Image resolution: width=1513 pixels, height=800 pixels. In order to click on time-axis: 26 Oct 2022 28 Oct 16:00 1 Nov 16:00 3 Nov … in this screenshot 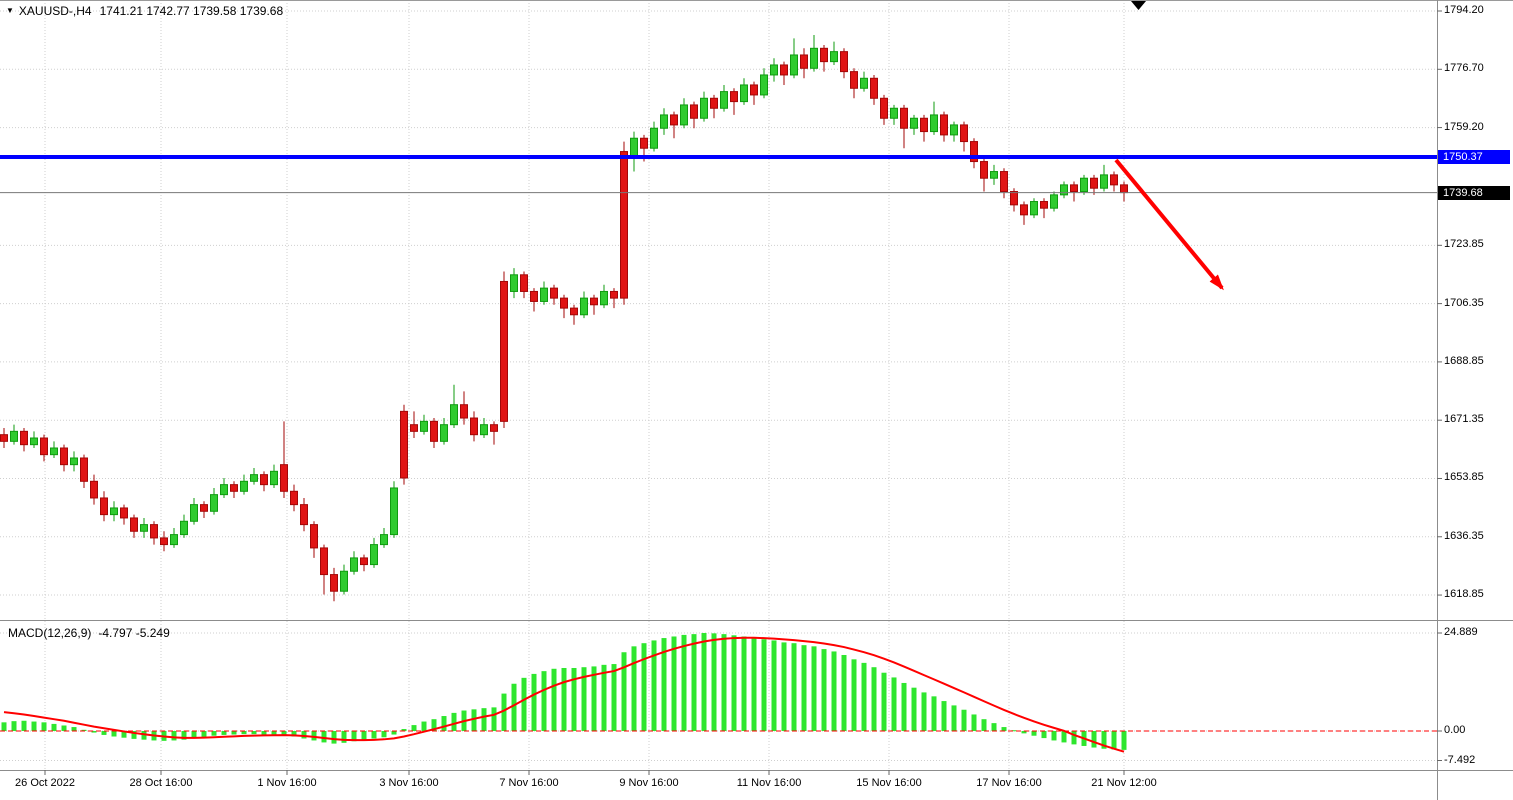, I will do `click(718, 785)`.